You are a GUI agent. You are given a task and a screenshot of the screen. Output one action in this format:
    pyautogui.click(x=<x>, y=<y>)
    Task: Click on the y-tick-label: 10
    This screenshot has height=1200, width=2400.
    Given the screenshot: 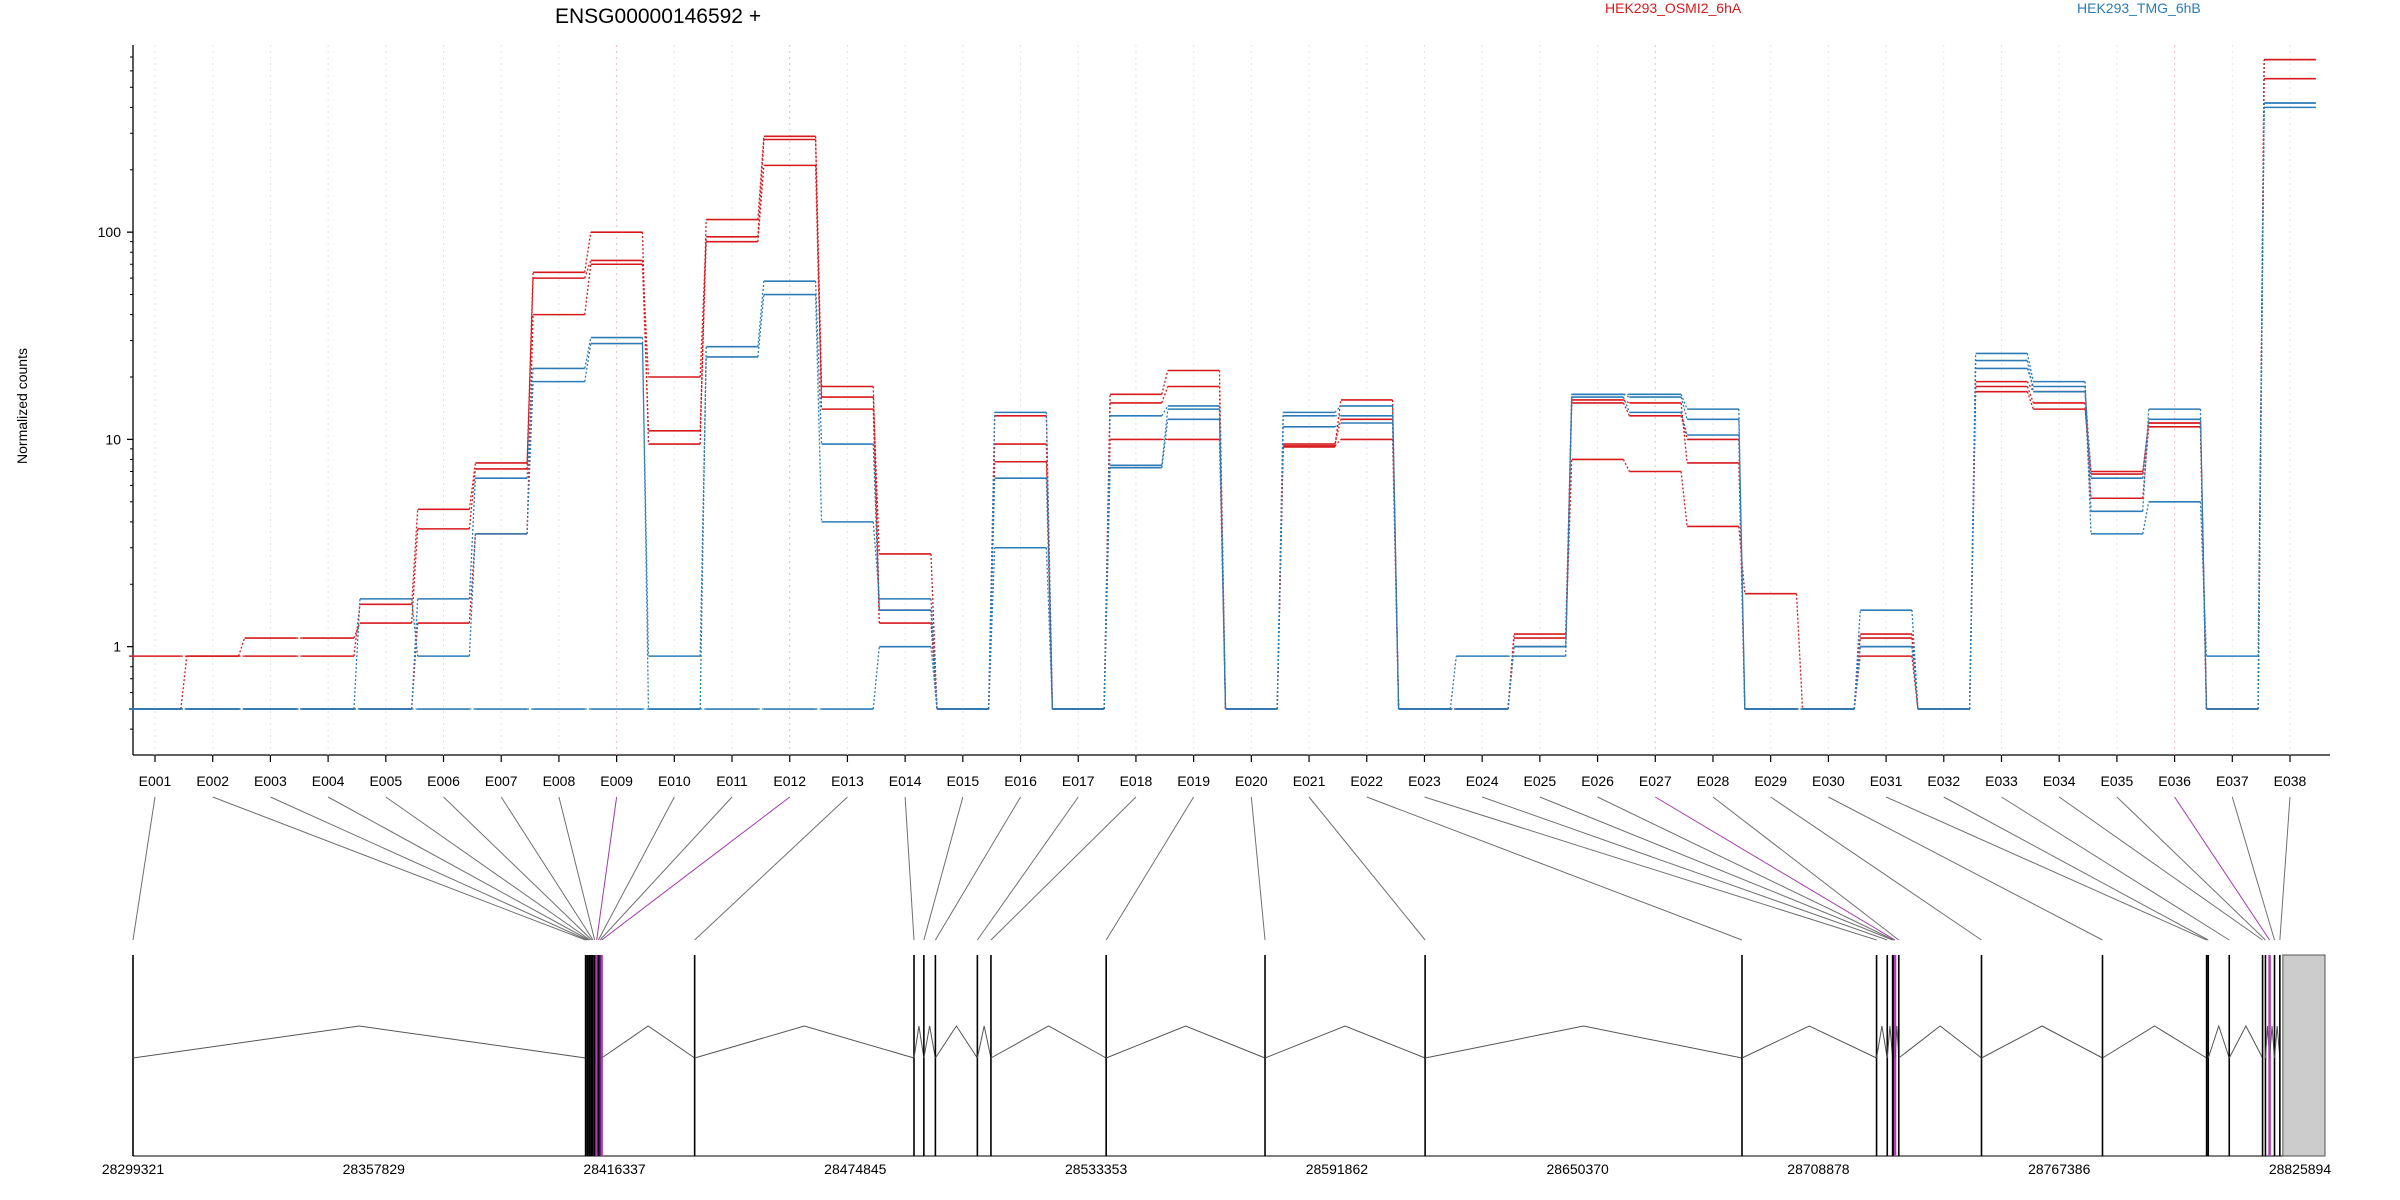 What is the action you would take?
    pyautogui.click(x=113, y=439)
    